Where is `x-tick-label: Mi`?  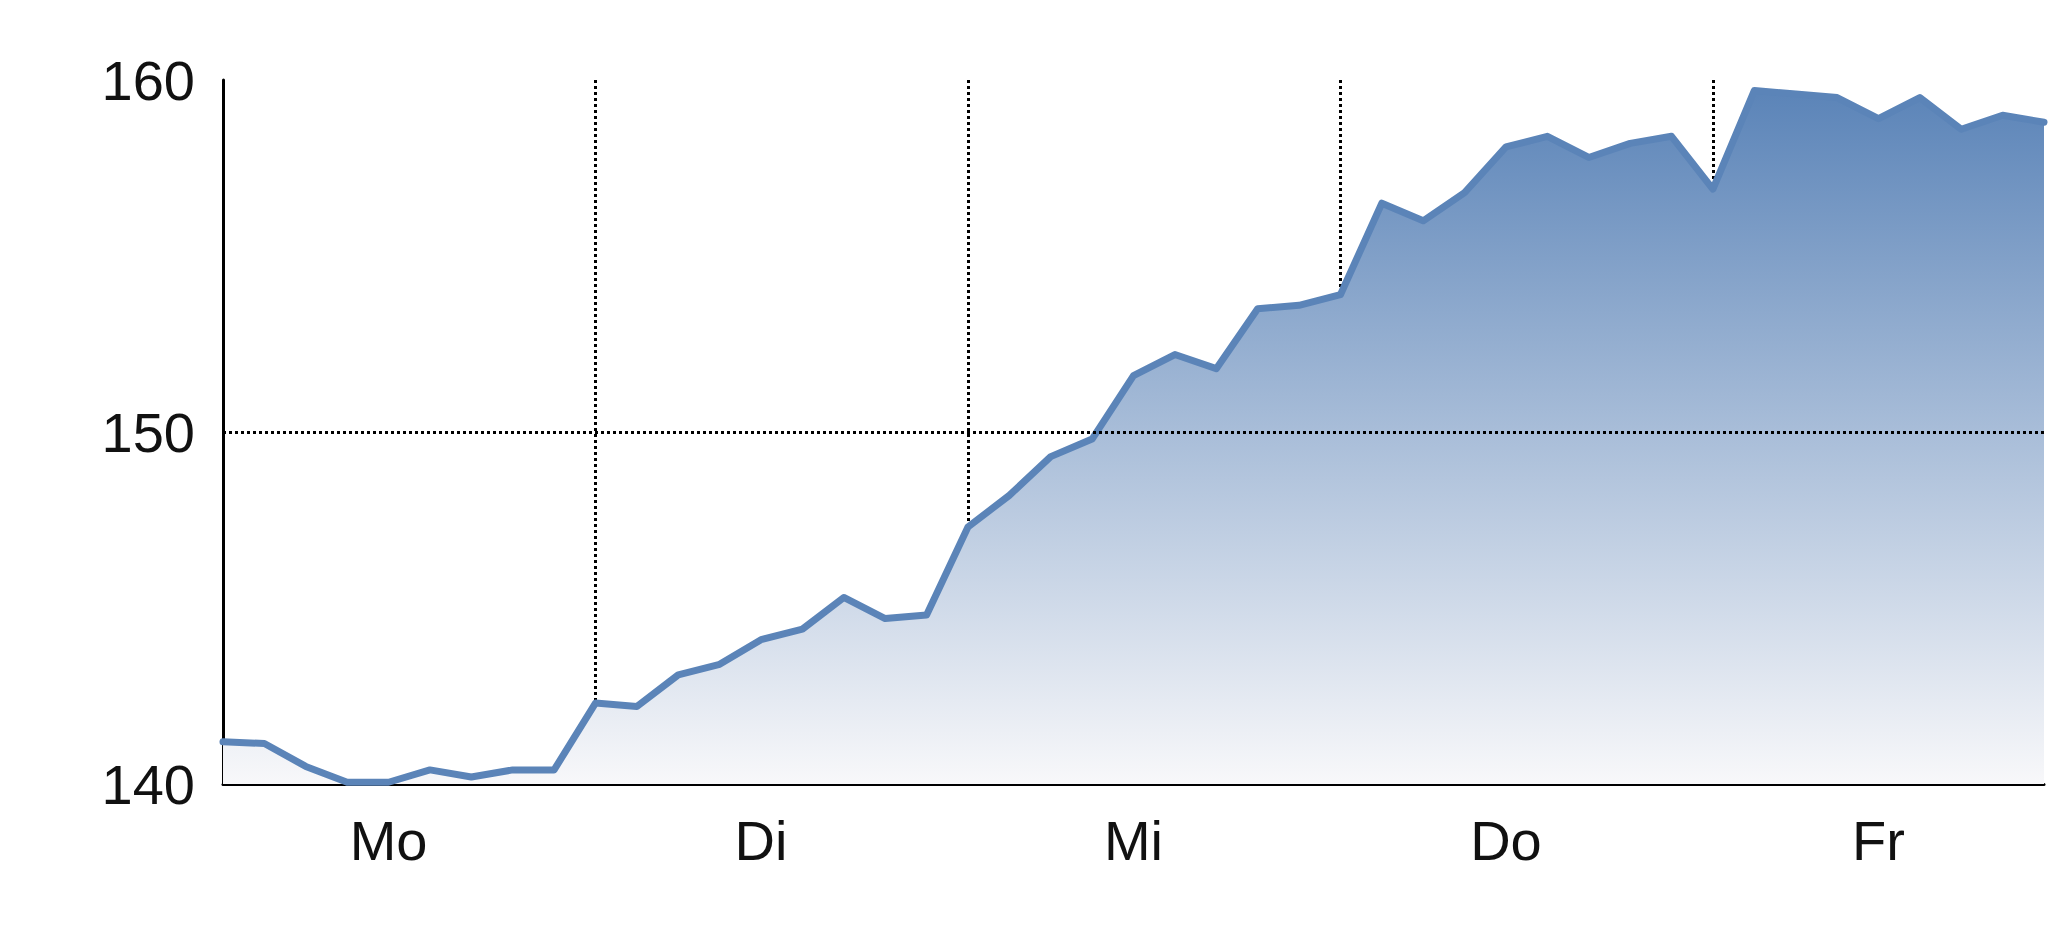 x-tick-label: Mi is located at coordinates (1133, 840).